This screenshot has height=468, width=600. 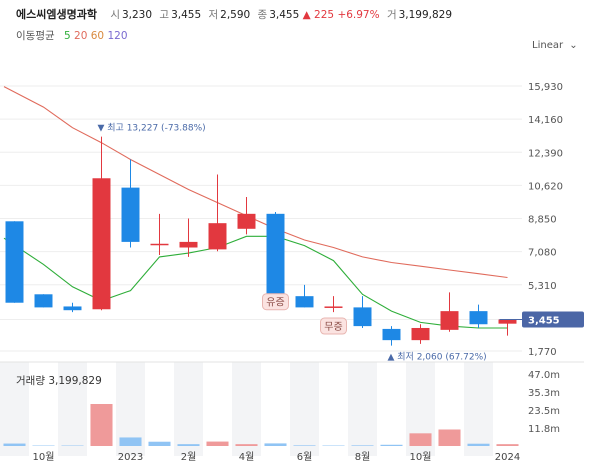 I want to click on ma-20-toggle: 20, so click(x=81, y=36).